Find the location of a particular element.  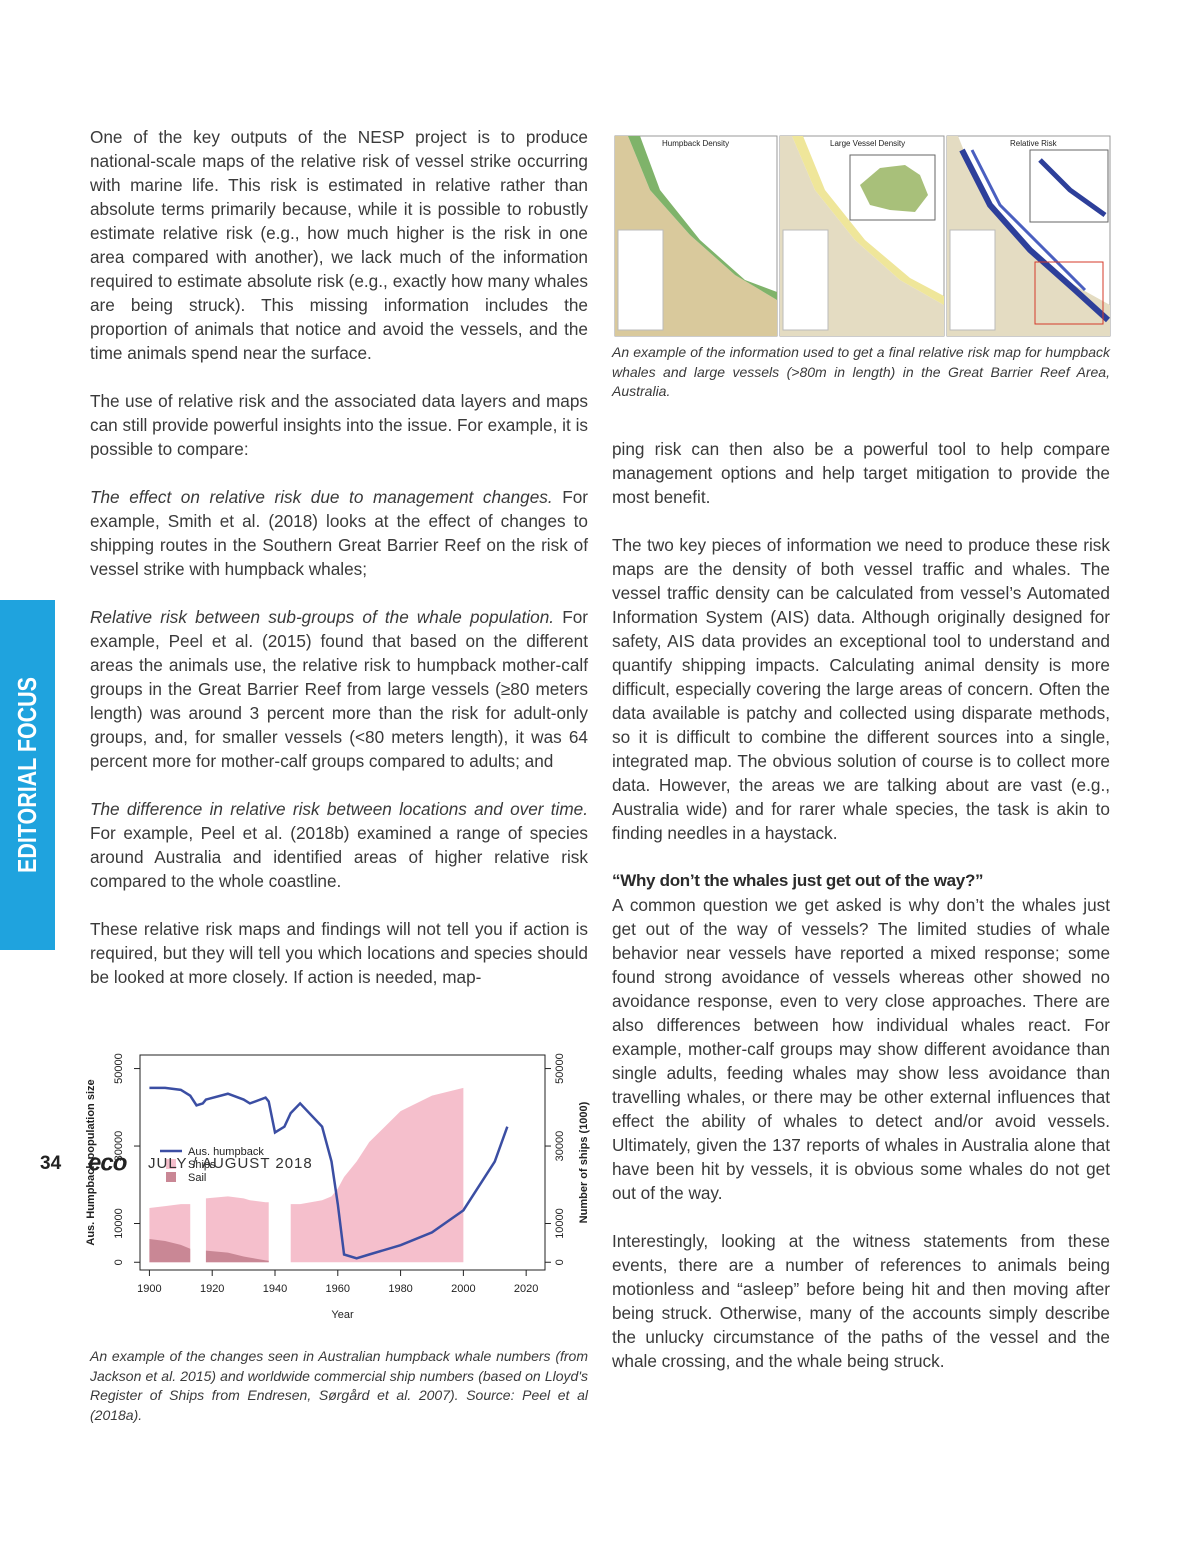

y-tick-label: 10000 is located at coordinates (119, 1223).